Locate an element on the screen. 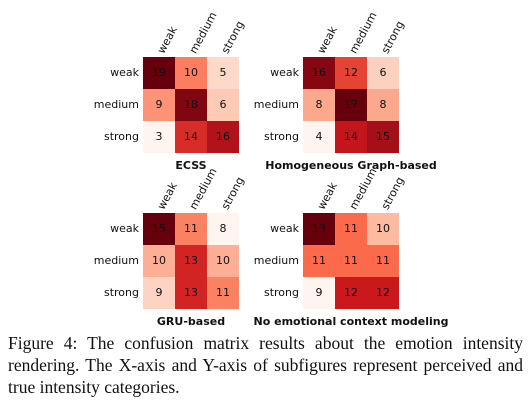 The height and width of the screenshot is (414, 531). cell-label: 4 is located at coordinates (319, 136).